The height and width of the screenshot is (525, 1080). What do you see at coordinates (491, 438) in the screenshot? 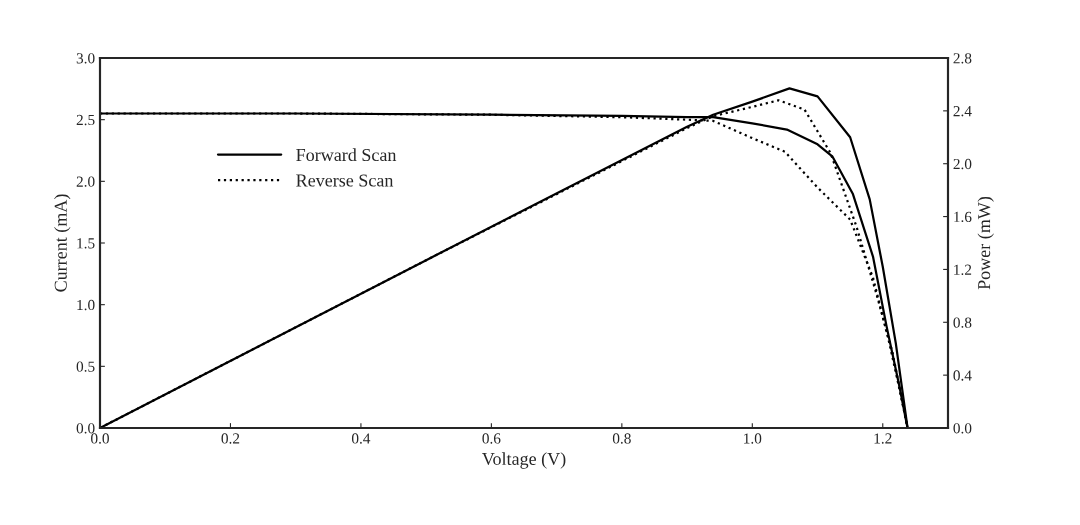
I see `x-tick-label: 0.6` at bounding box center [491, 438].